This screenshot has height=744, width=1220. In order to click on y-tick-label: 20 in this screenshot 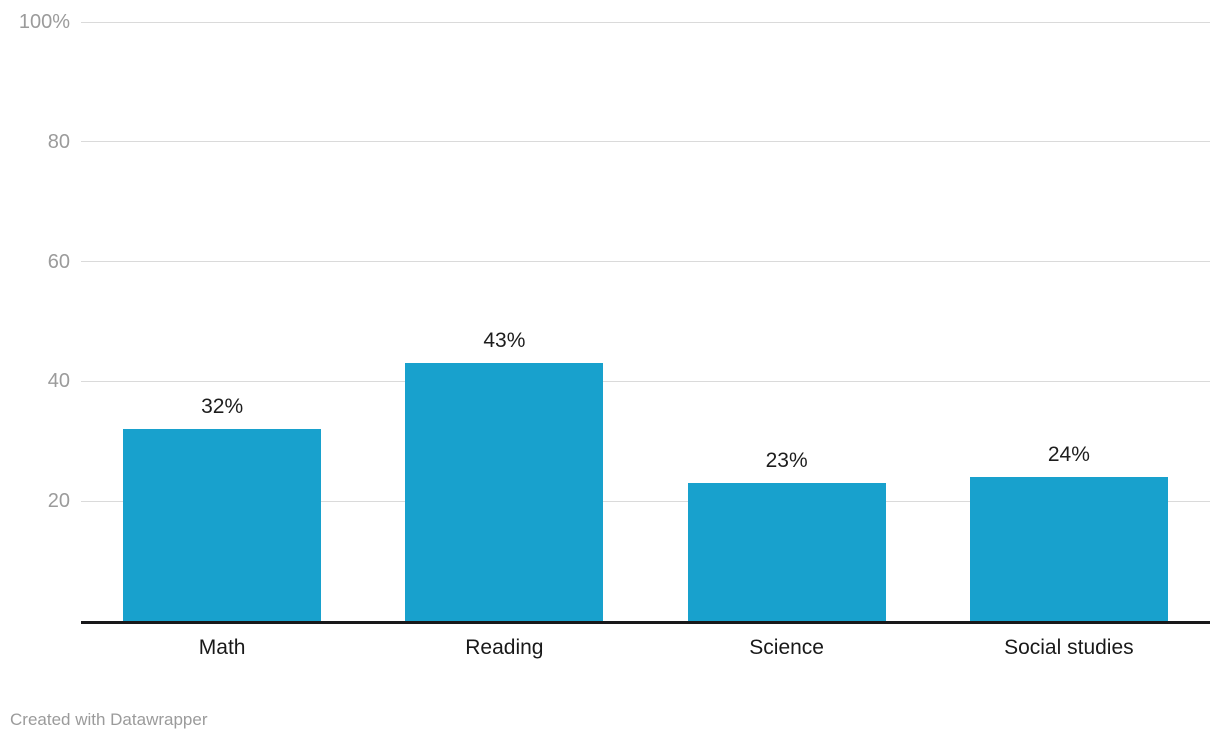, I will do `click(58, 501)`.